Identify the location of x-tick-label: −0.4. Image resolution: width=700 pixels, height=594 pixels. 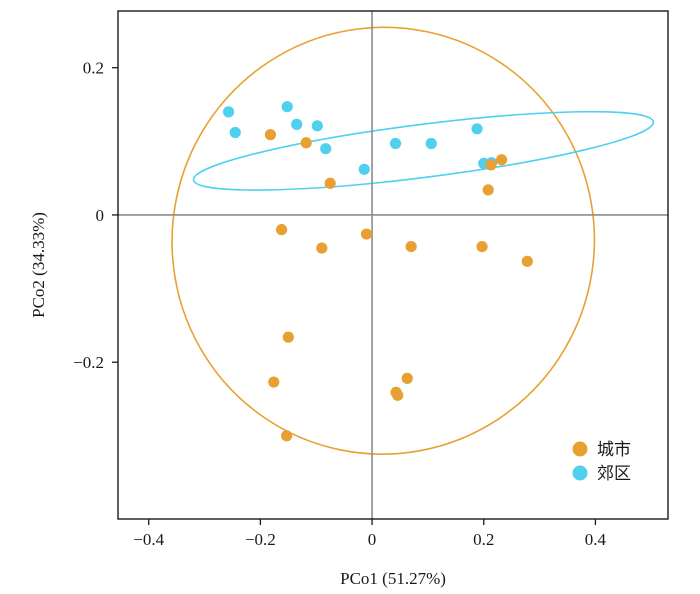
(148, 539).